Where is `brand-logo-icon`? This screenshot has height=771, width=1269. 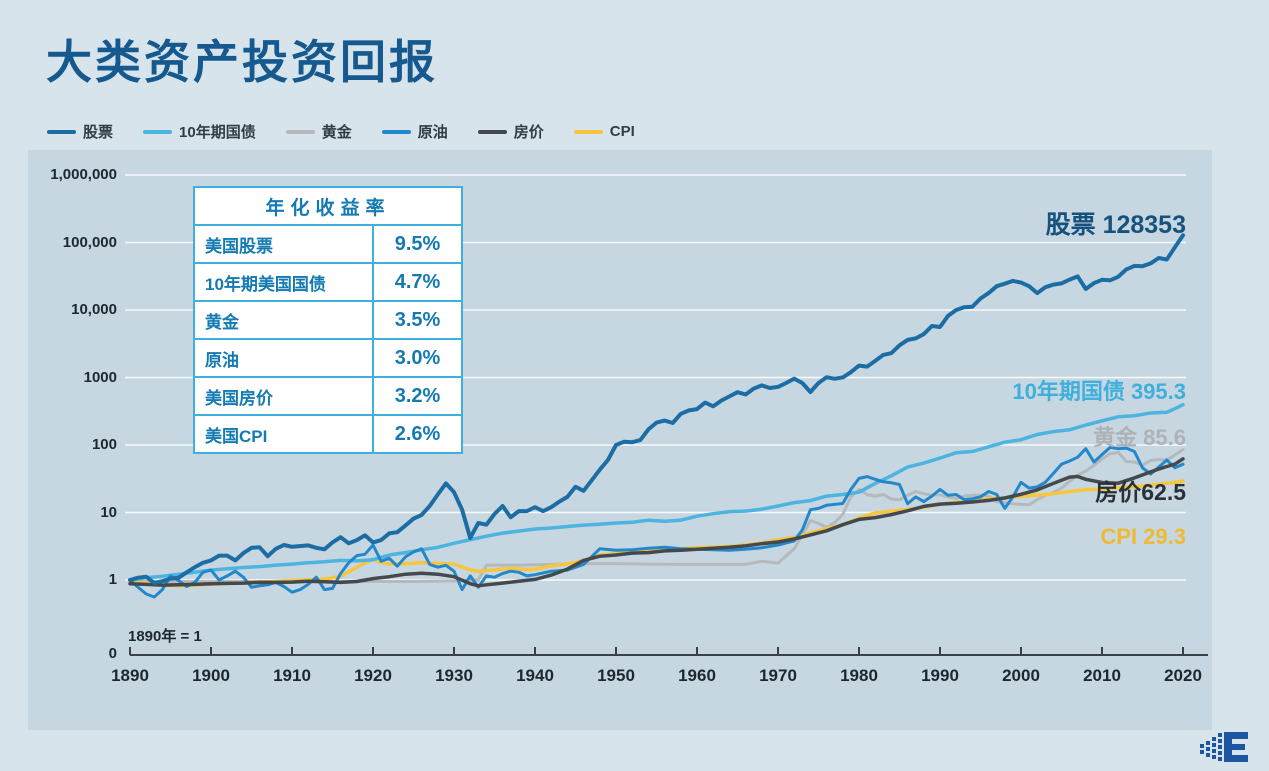 brand-logo-icon is located at coordinates (1224, 747).